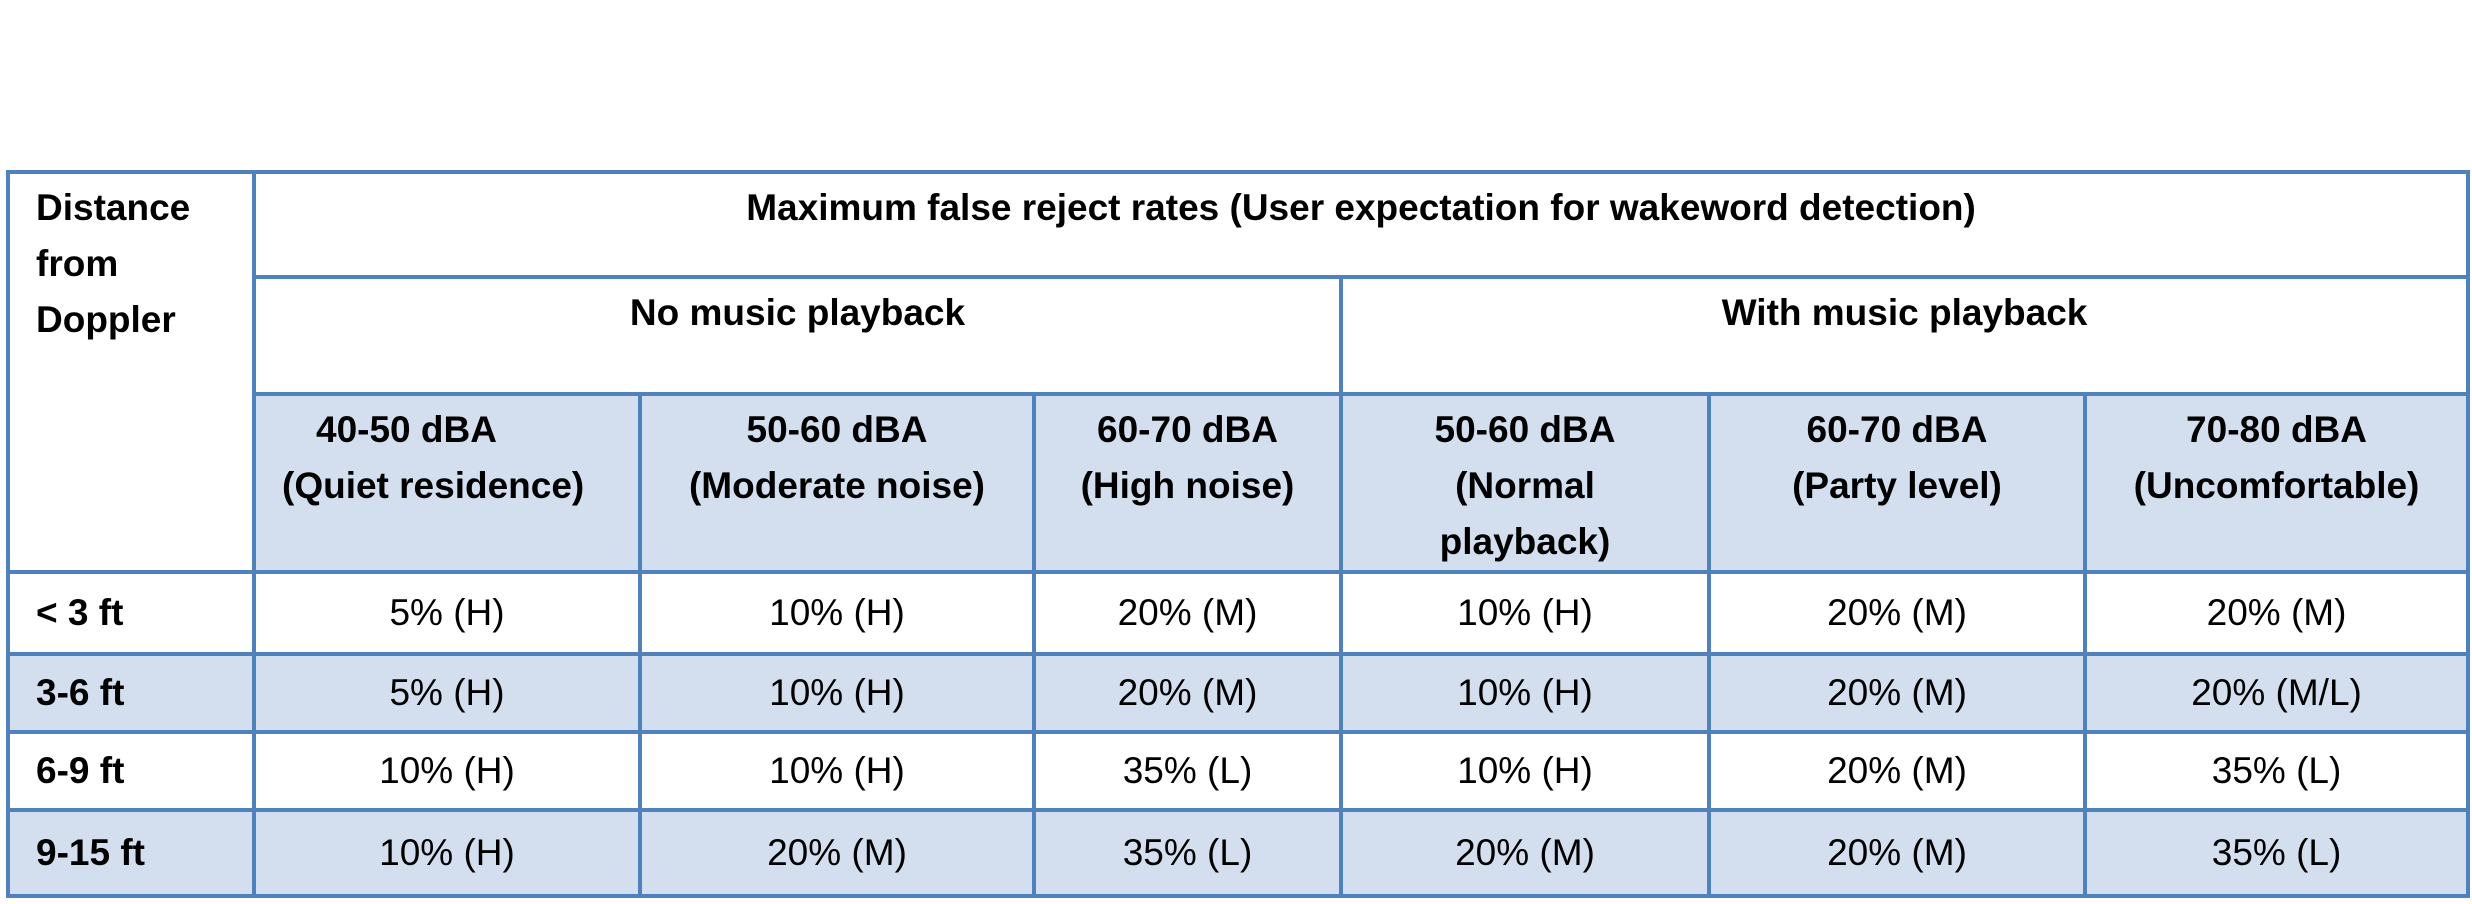 This screenshot has height=904, width=2472. What do you see at coordinates (433, 485) in the screenshot?
I see `level-description: (Quiet residence)` at bounding box center [433, 485].